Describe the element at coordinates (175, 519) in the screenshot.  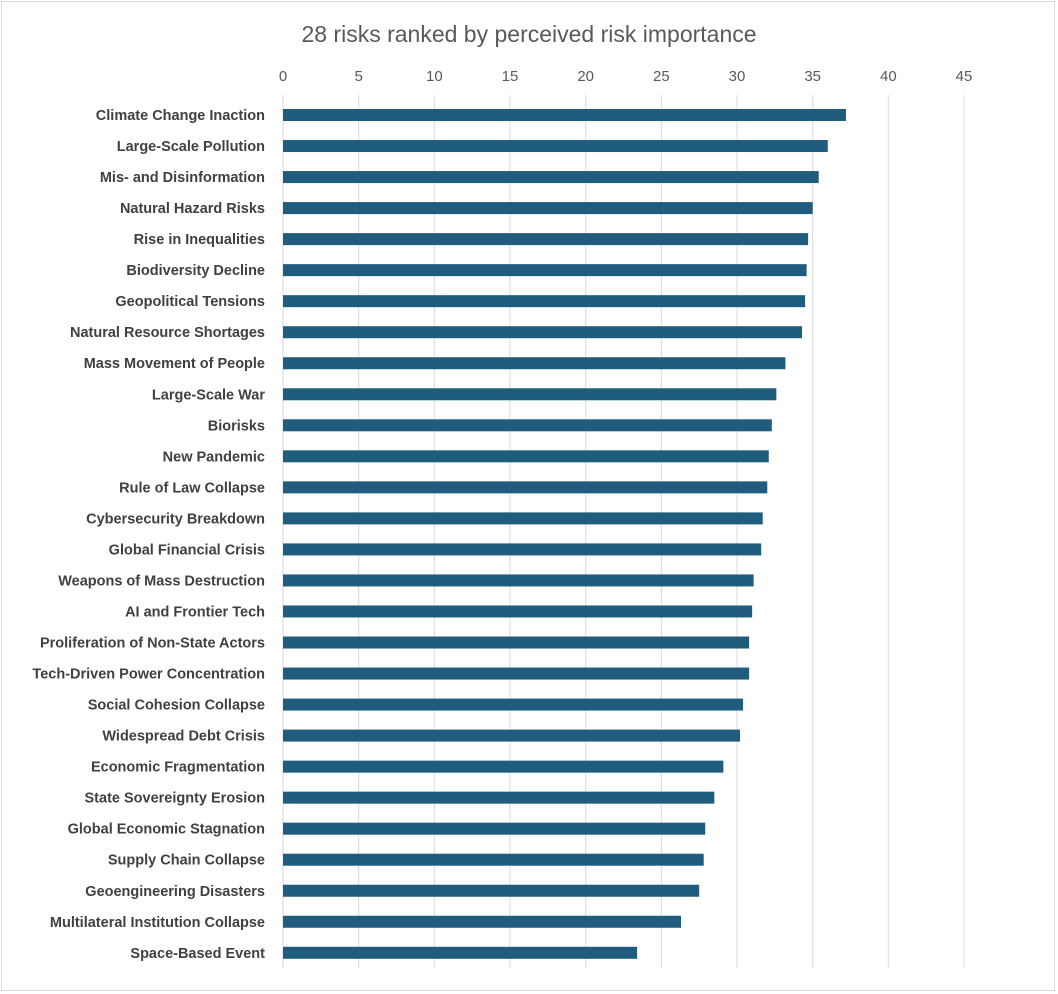
I see `category-label: Cybersecurity Breakdown` at that location.